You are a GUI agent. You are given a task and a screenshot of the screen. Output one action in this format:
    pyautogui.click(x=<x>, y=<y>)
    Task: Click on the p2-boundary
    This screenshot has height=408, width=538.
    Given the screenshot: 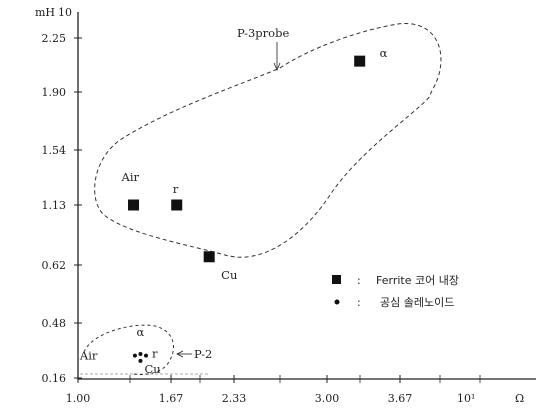 What is the action you would take?
    pyautogui.click(x=128, y=349)
    